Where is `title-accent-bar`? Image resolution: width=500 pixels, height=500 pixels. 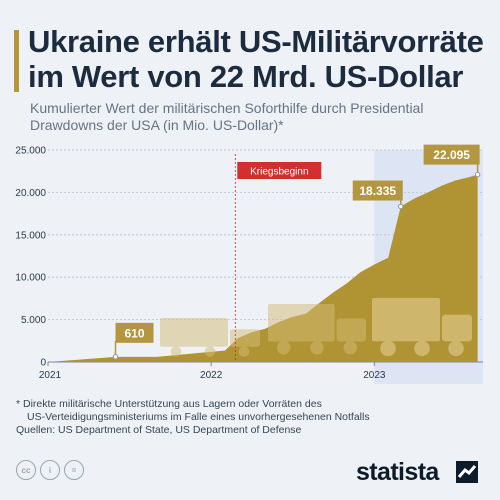
title-accent-bar is located at coordinates (16, 61).